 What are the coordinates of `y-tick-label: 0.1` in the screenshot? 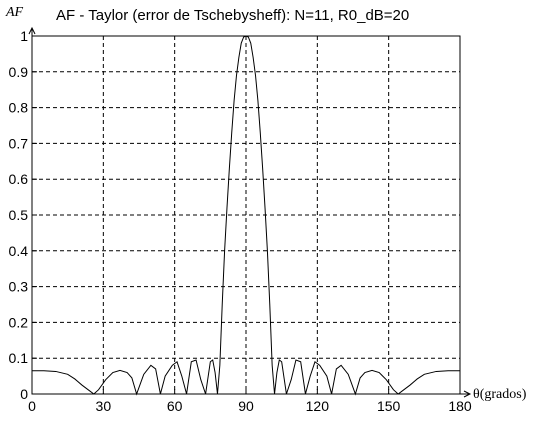 It's located at (19, 358).